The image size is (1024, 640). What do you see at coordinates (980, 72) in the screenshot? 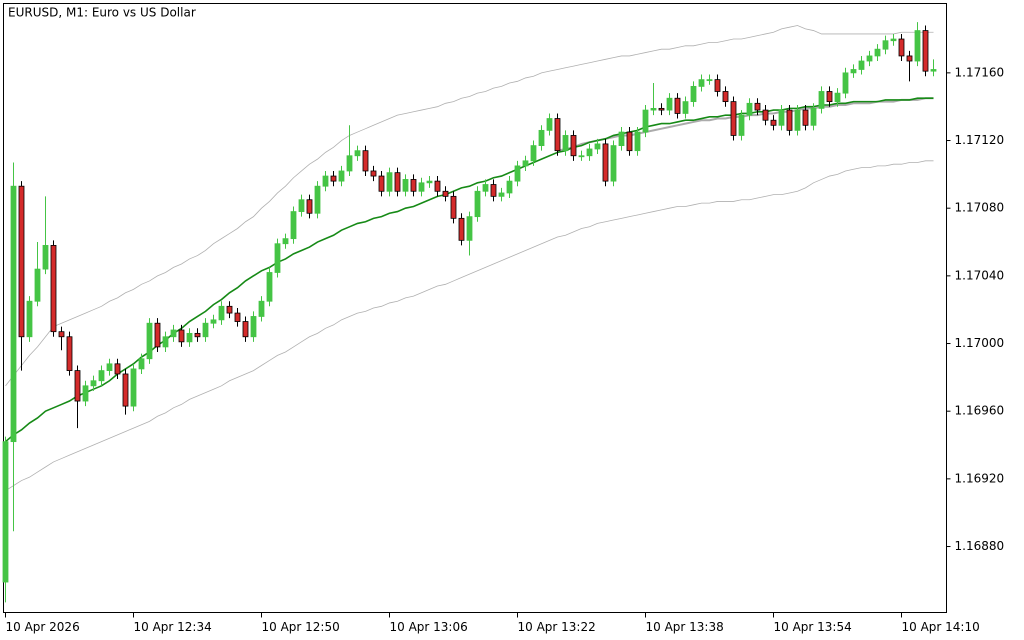
I see `y-tick-label: 1.17160` at bounding box center [980, 72].